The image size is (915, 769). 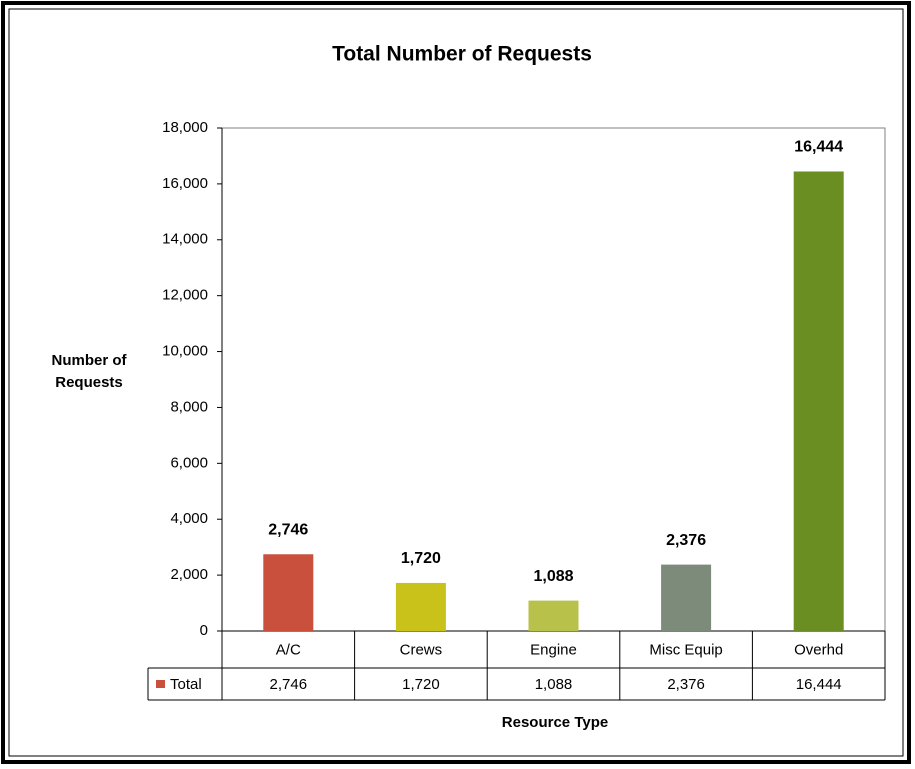 What do you see at coordinates (89, 371) in the screenshot?
I see `y-axis-title: Number of Requests` at bounding box center [89, 371].